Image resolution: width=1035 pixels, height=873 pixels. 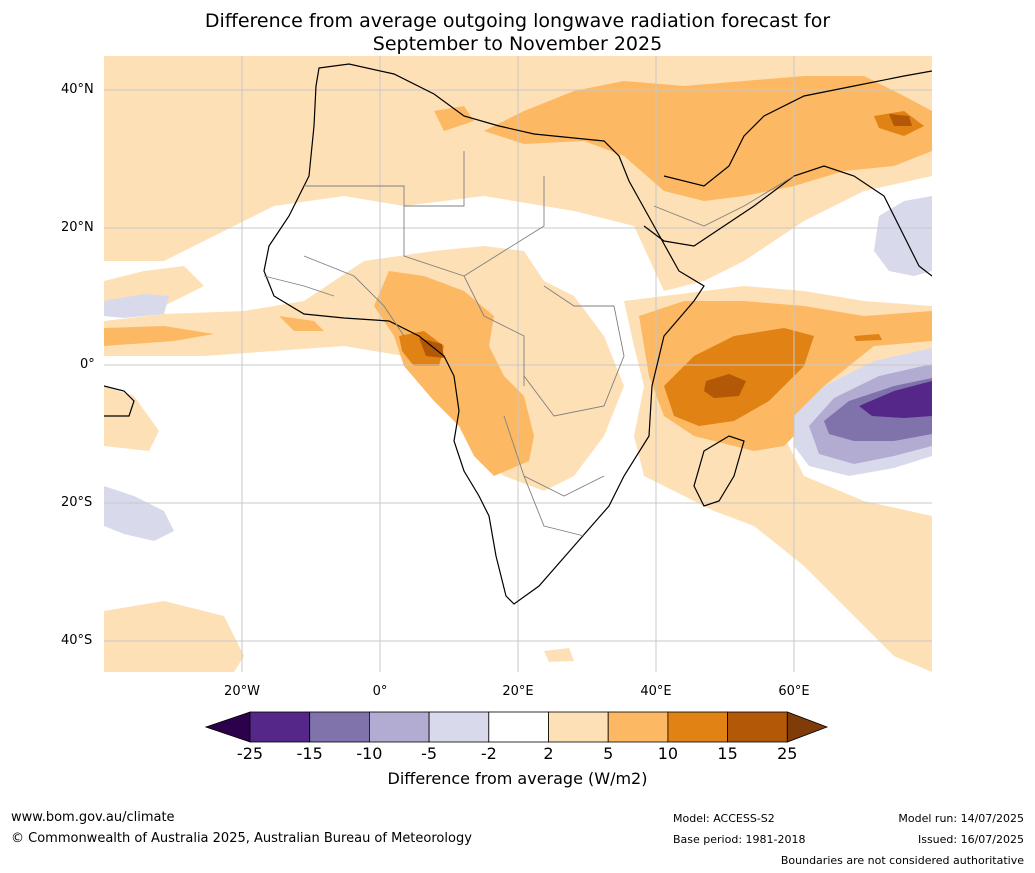 What do you see at coordinates (656, 691) in the screenshot?
I see `lon-label-40e: 40°E` at bounding box center [656, 691].